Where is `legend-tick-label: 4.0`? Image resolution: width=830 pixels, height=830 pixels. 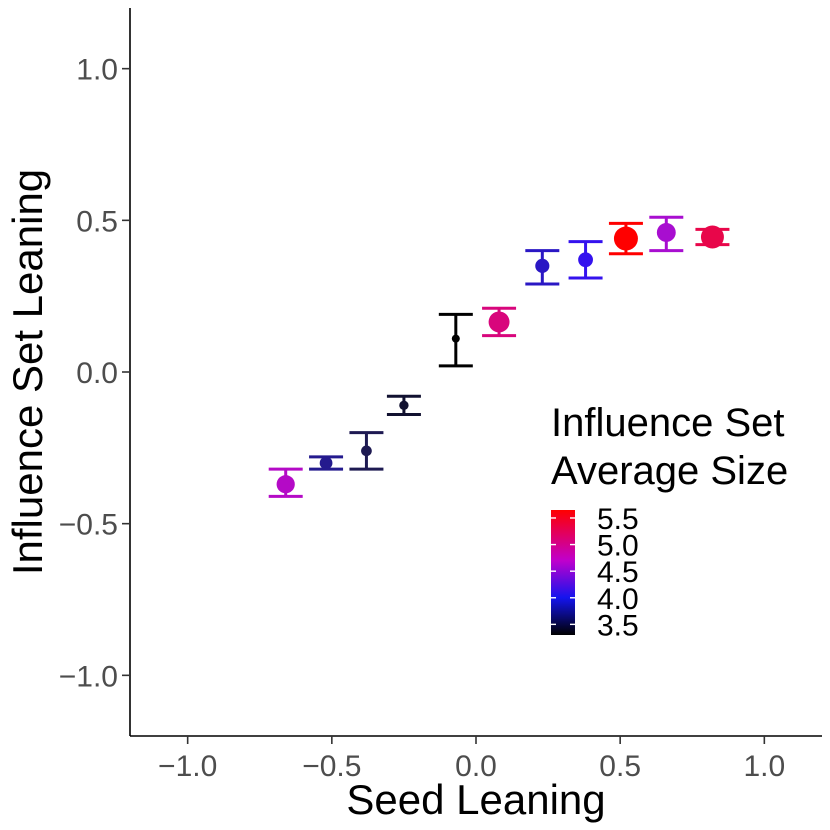
legend-tick-label: 4.0 is located at coordinates (618, 599).